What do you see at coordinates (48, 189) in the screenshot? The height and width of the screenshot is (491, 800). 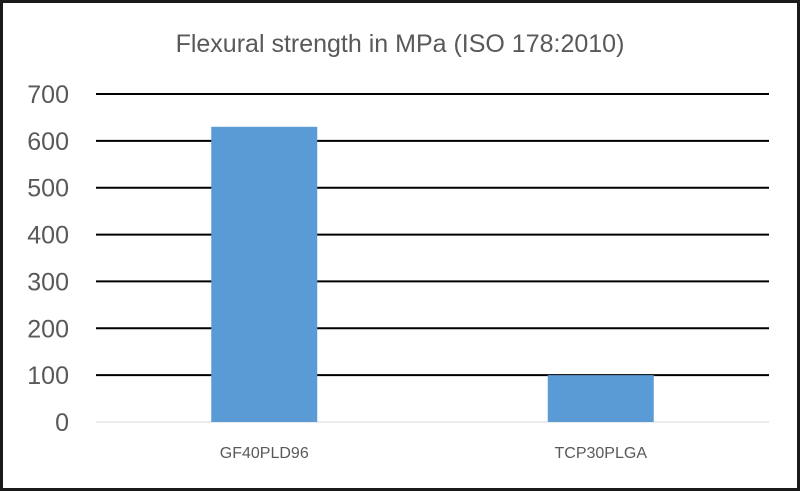 I see `y-tick-label: 500` at bounding box center [48, 189].